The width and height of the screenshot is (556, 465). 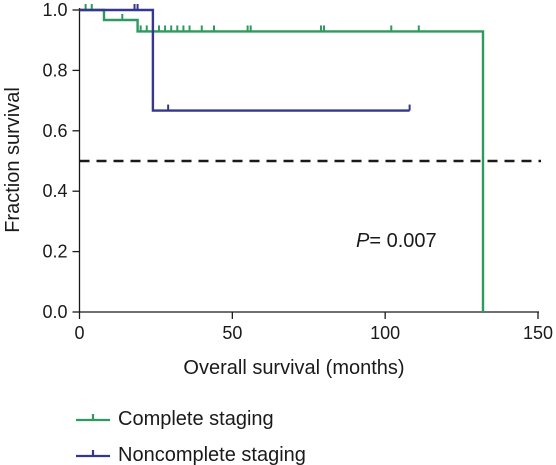 I want to click on y-tick-label: 0.2, so click(x=54, y=252).